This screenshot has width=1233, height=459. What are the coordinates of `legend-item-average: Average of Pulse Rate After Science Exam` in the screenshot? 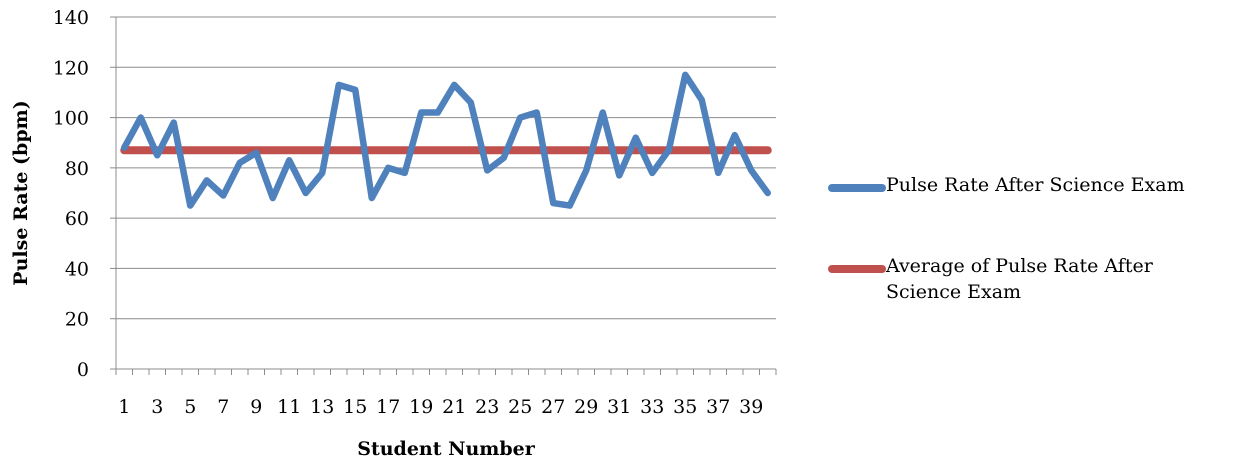 It's located at (1030, 280).